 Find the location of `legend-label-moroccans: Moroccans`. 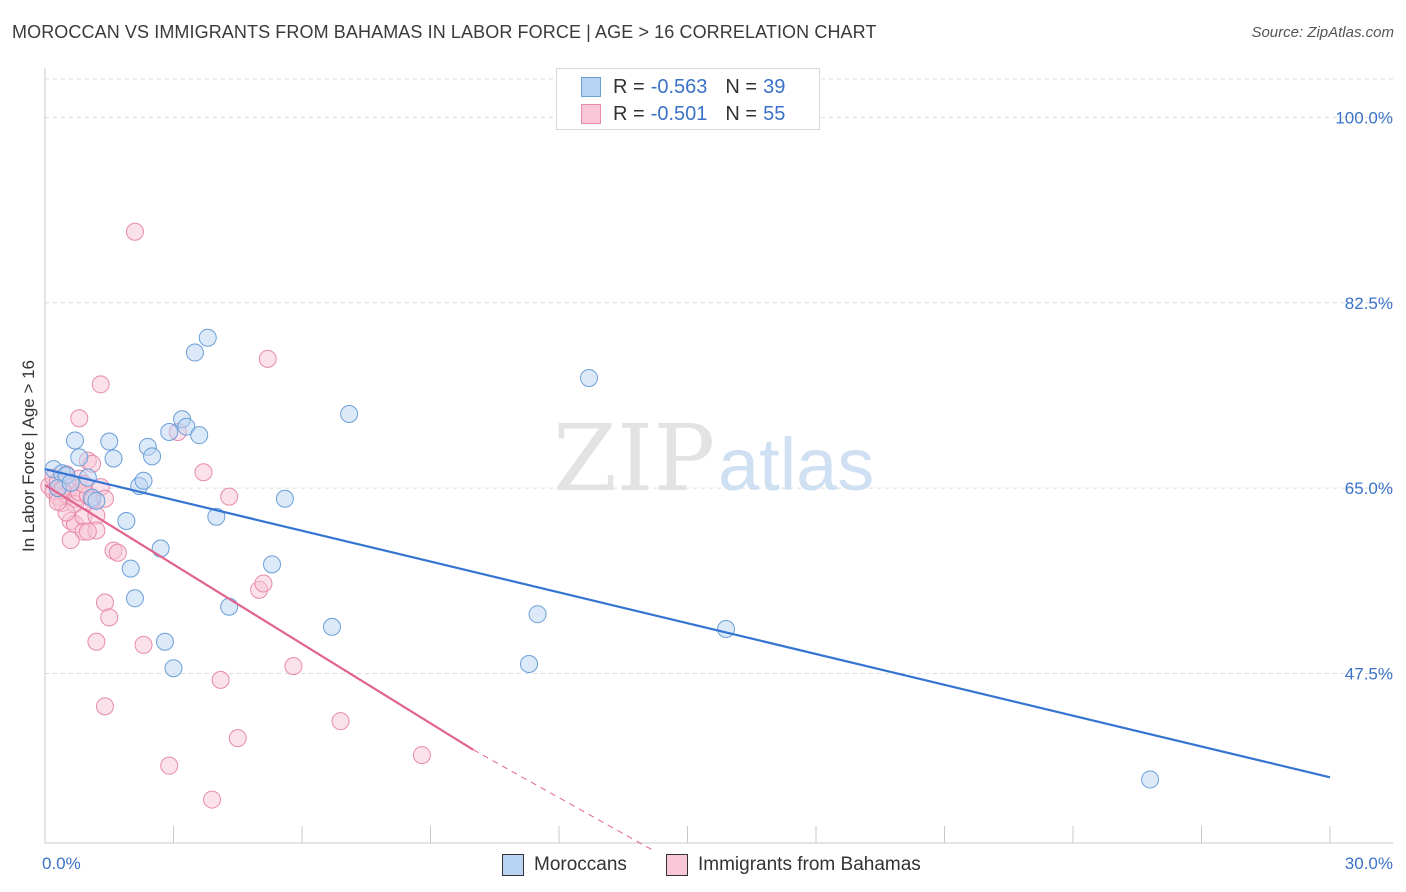

legend-label-moroccans: Moroccans is located at coordinates (580, 864).